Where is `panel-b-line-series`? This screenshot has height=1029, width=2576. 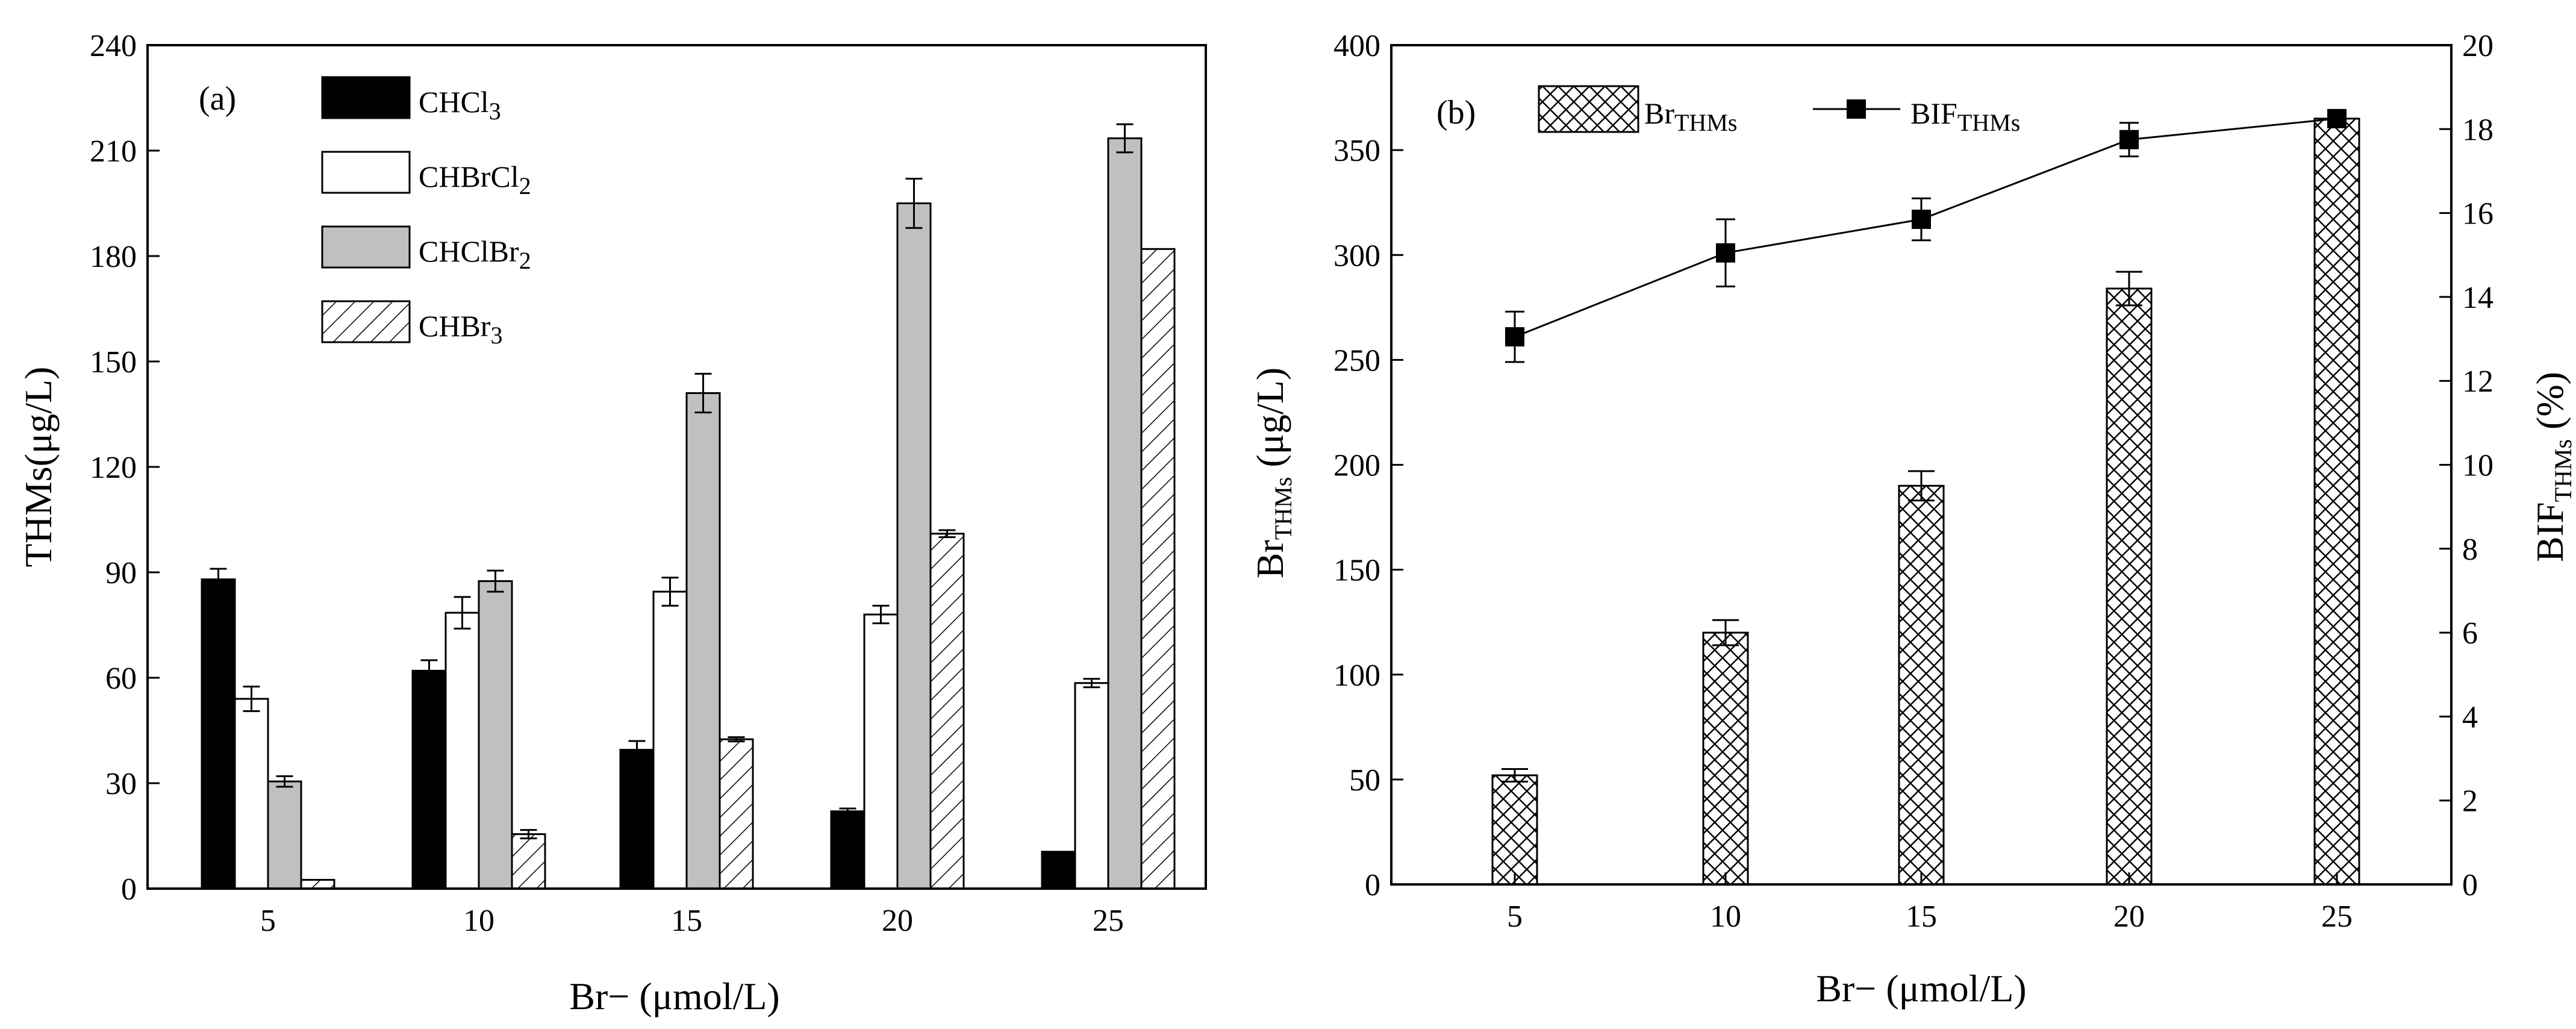 panel-b-line-series is located at coordinates (1926, 235).